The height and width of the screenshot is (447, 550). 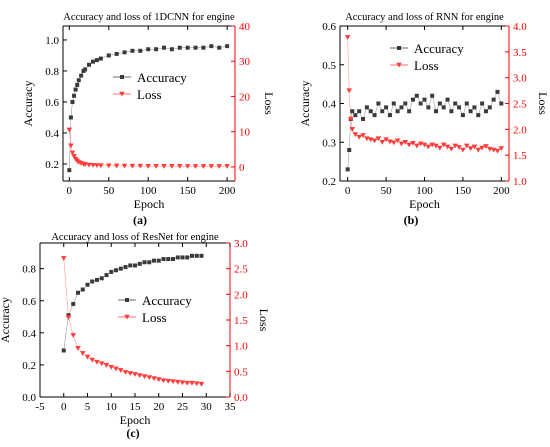 What do you see at coordinates (88, 407) in the screenshot?
I see `x-tick-label: 5` at bounding box center [88, 407].